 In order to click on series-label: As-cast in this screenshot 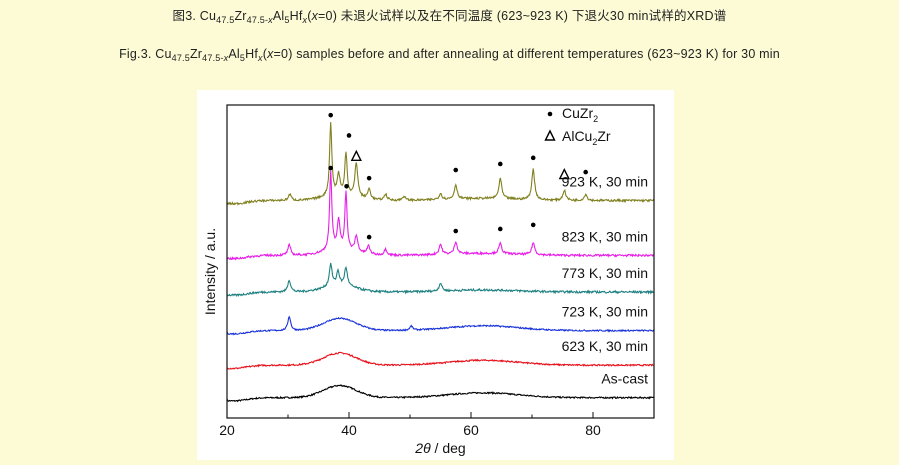, I will do `click(624, 379)`.